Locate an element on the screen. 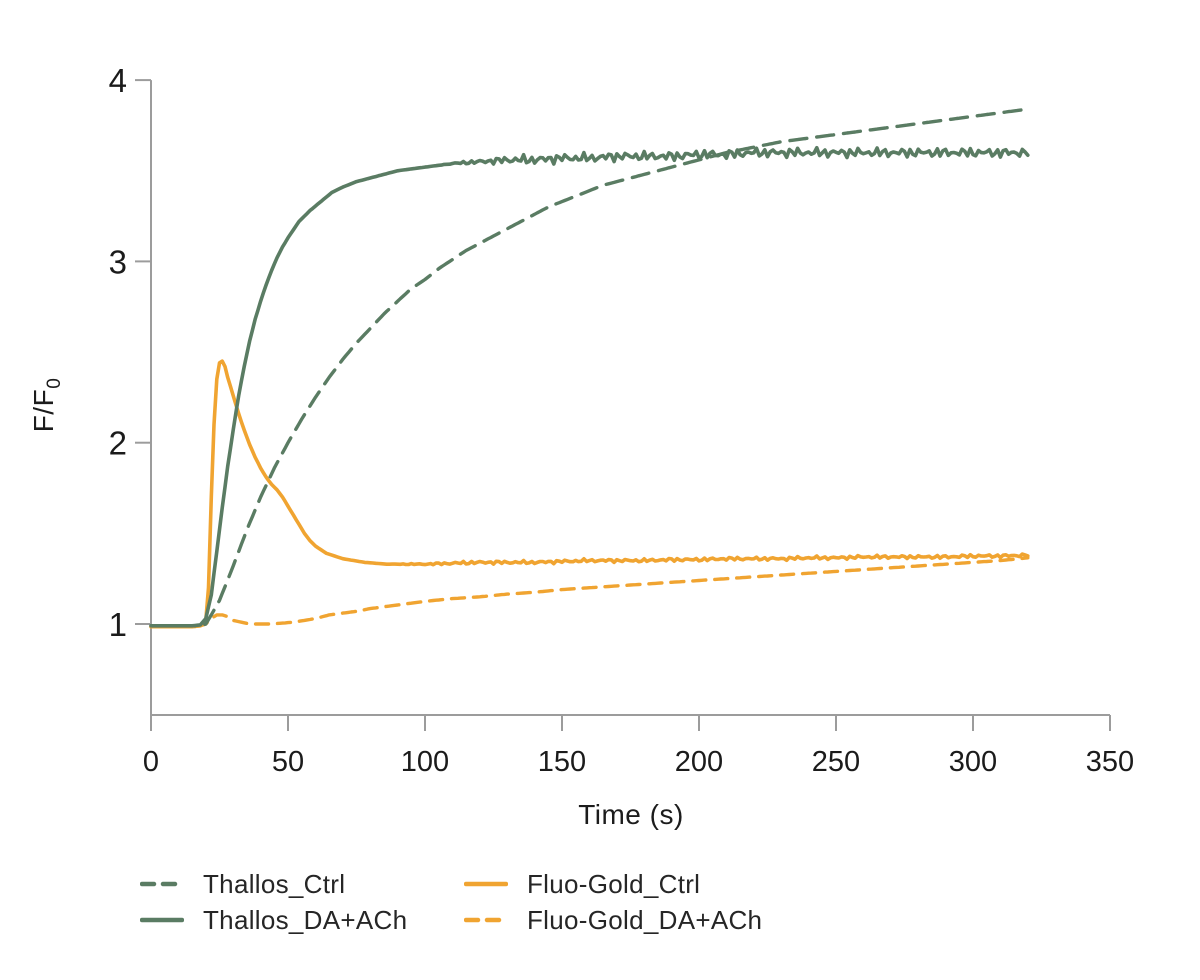 This screenshot has width=1200, height=980. legend-item-thallos-ctrl: Thallos_Ctrl is located at coordinates (302, 884).